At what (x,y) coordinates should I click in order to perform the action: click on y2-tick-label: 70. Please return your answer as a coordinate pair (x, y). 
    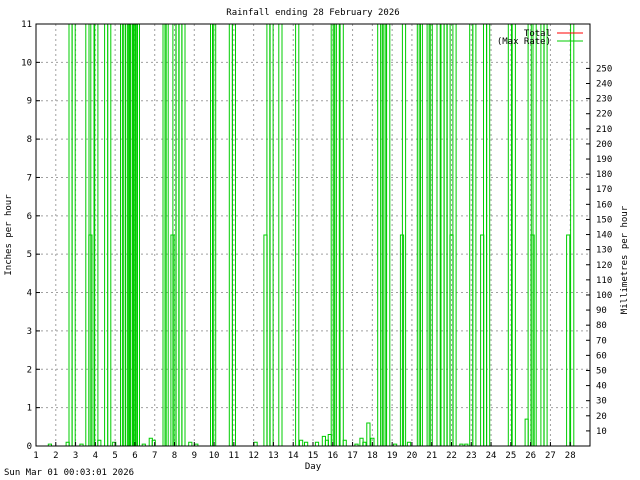
    Looking at the image, I should click on (601, 341).